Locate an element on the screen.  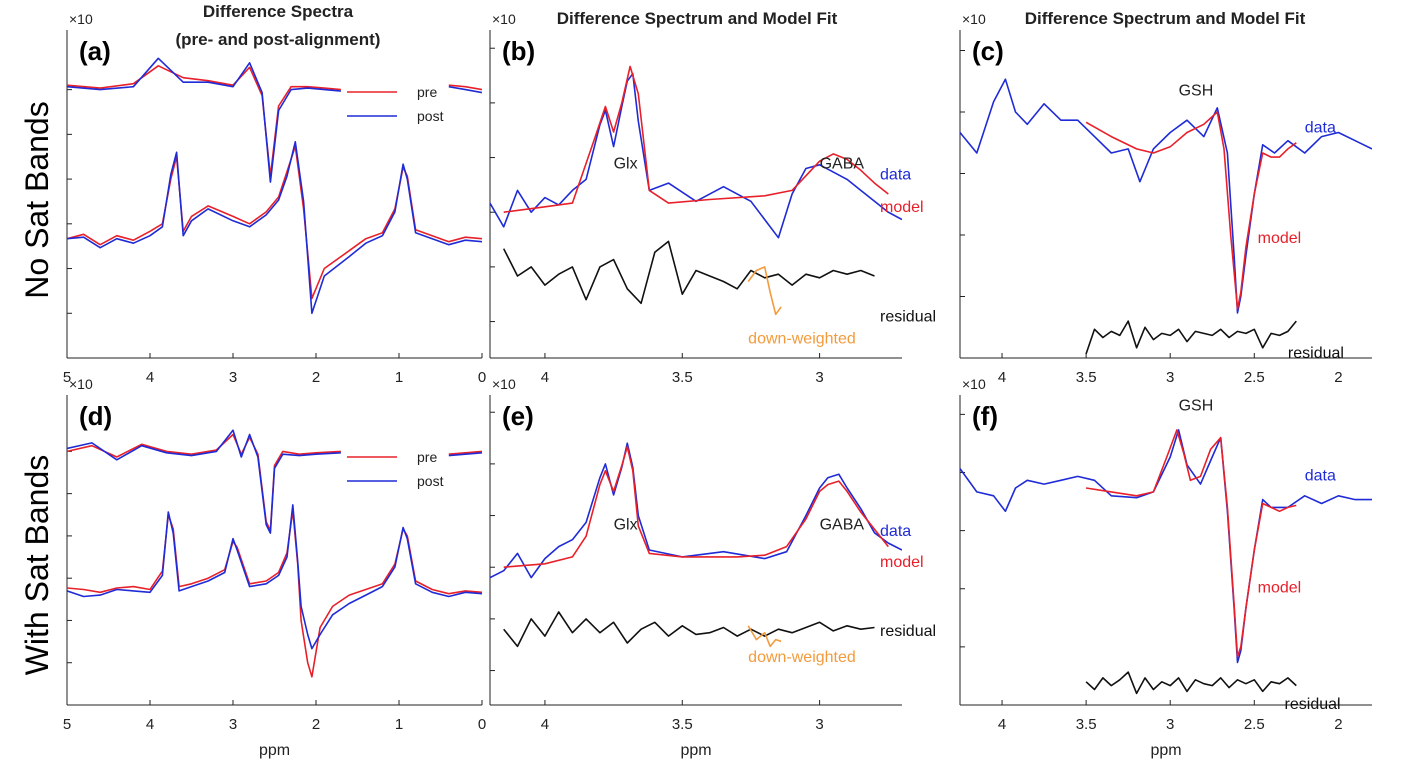
series-line-pre is located at coordinates (204, 482).